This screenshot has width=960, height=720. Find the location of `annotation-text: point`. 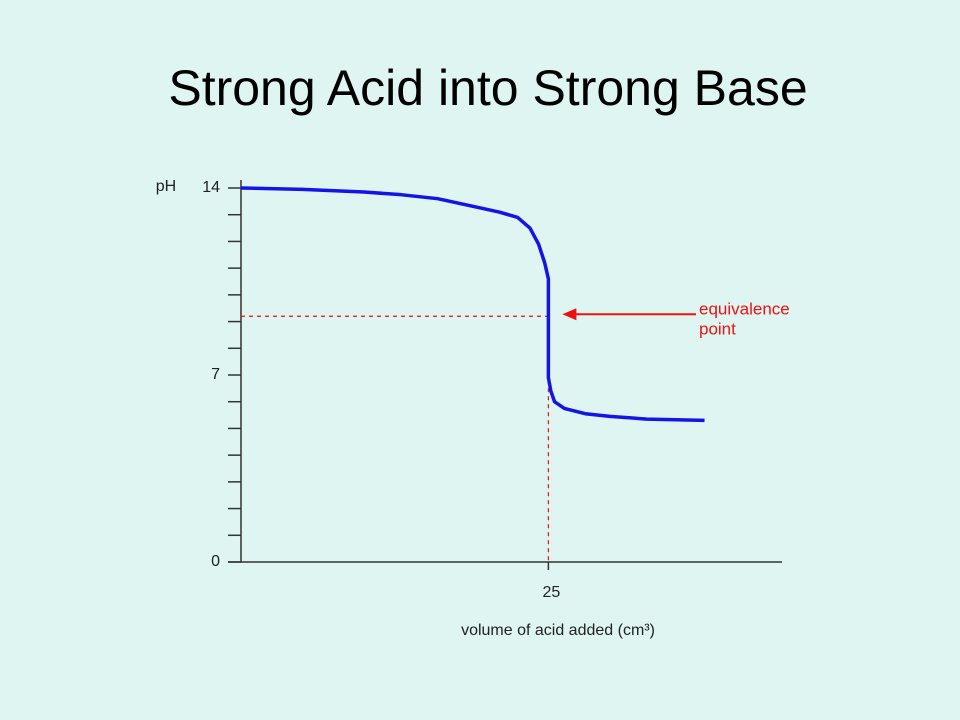

annotation-text: point is located at coordinates (717, 328).